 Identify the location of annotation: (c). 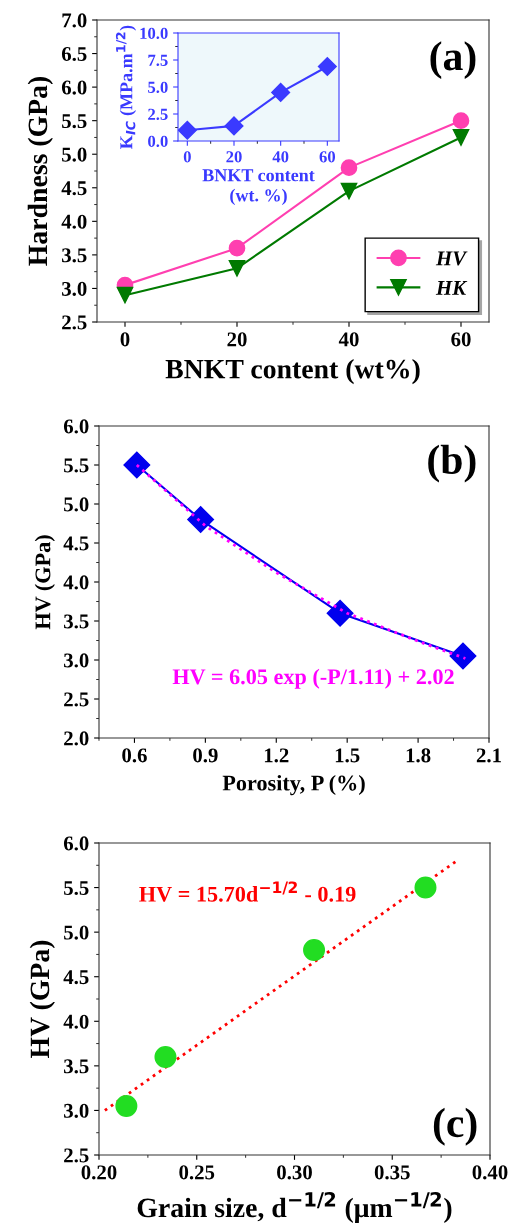
(455, 1126).